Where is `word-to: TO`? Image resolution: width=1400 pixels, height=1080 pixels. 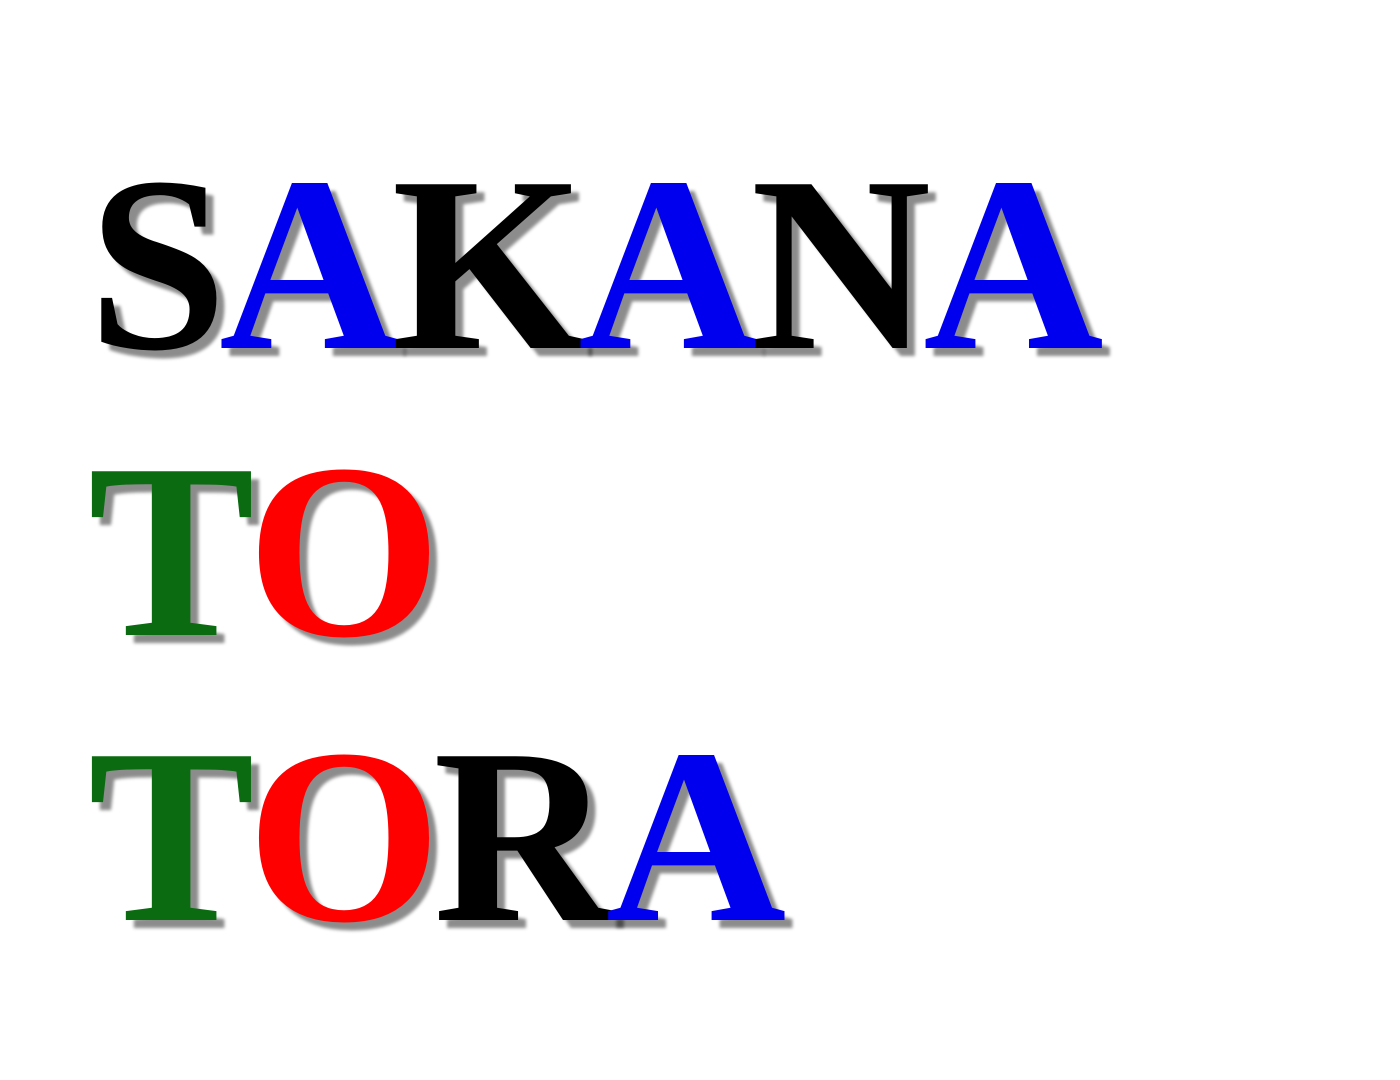 word-to: TO is located at coordinates (264, 551).